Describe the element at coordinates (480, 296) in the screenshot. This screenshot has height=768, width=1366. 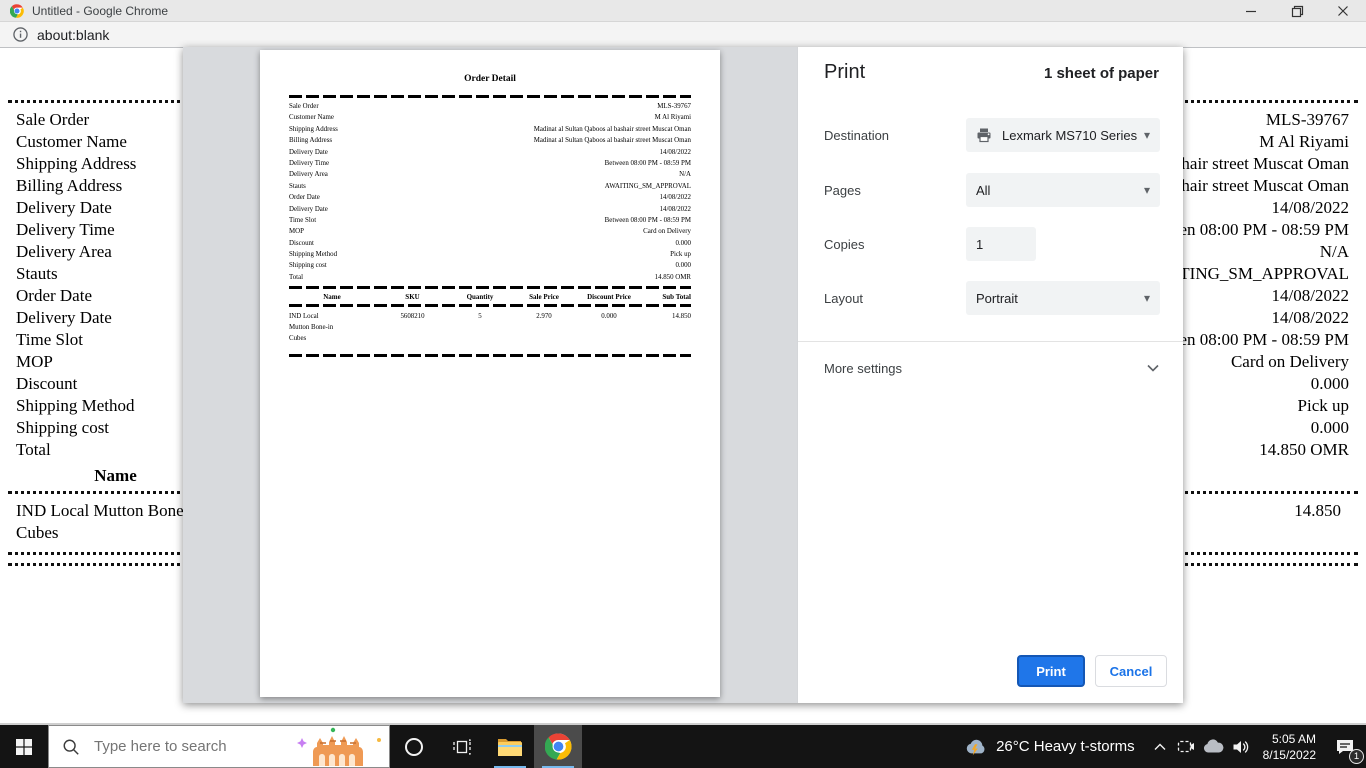
I see `items-header-quantity: Quantity` at that location.